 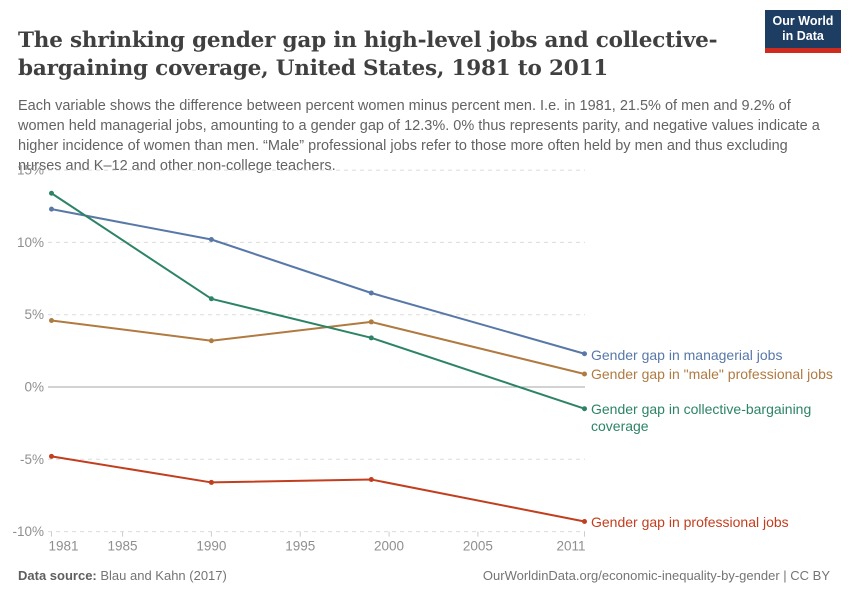 What do you see at coordinates (570, 546) in the screenshot?
I see `x-tick-label: 2011` at bounding box center [570, 546].